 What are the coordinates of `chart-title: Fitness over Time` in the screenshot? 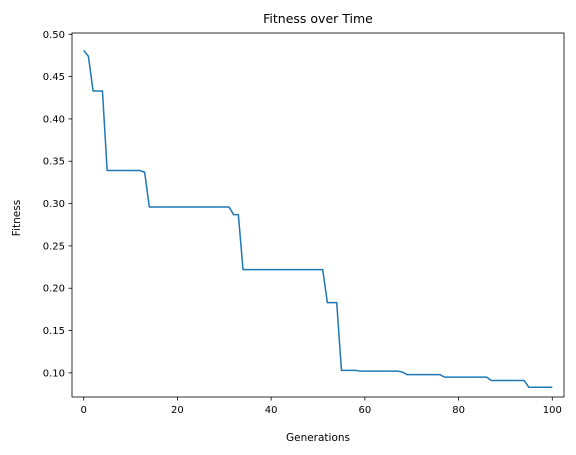 It's located at (318, 18).